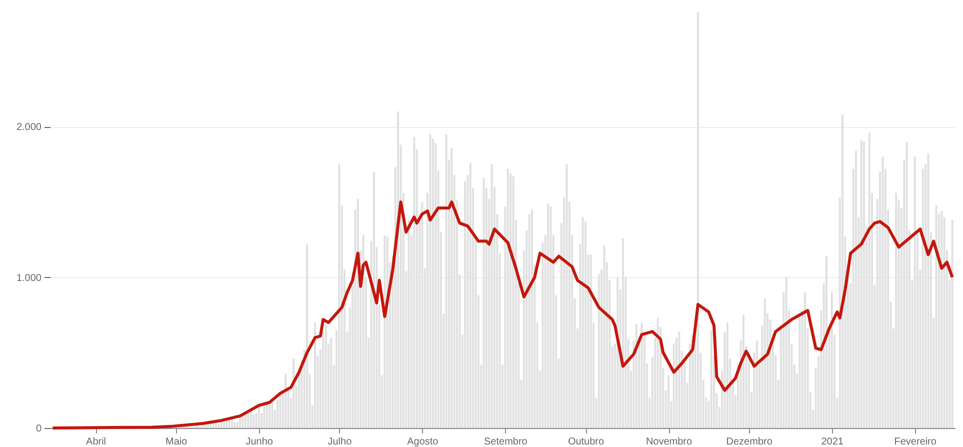  Describe the element at coordinates (29, 278) in the screenshot. I see `y-tick-label: 1.000` at that location.